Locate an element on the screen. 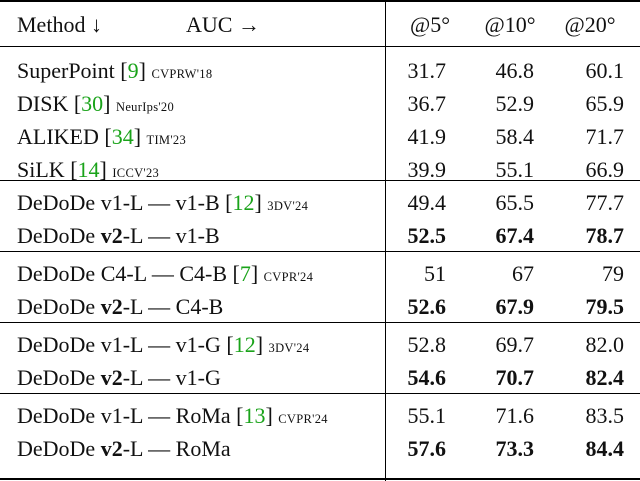 The height and width of the screenshot is (481, 640). citation: [7] is located at coordinates (245, 273).